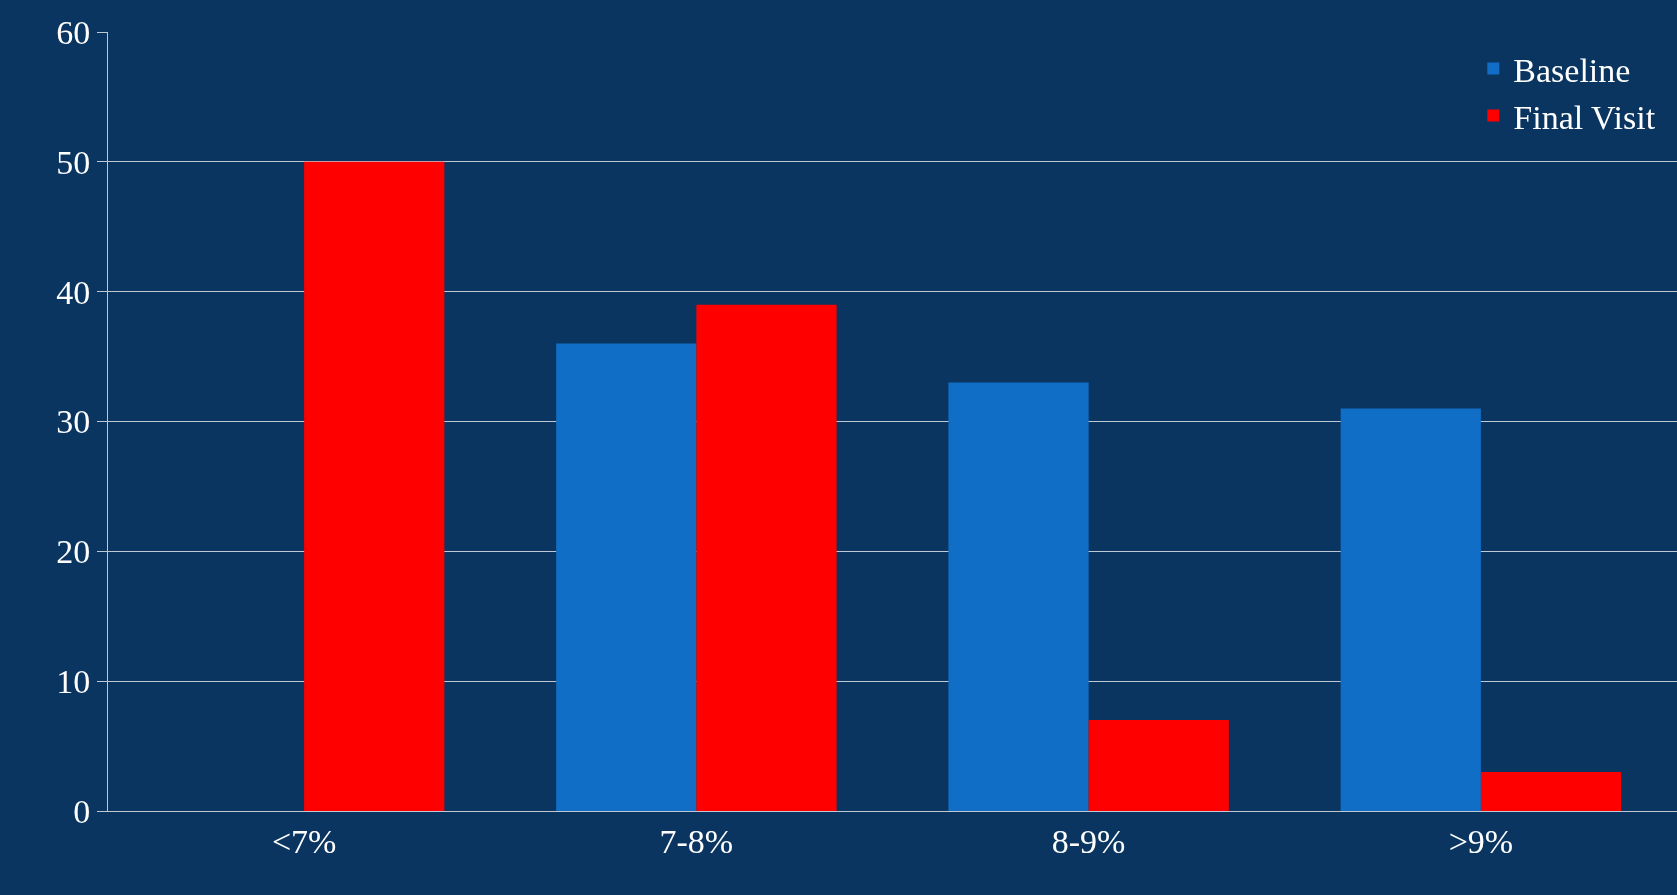 The height and width of the screenshot is (895, 1677). What do you see at coordinates (1584, 117) in the screenshot?
I see `legend-label: Final Visit` at bounding box center [1584, 117].